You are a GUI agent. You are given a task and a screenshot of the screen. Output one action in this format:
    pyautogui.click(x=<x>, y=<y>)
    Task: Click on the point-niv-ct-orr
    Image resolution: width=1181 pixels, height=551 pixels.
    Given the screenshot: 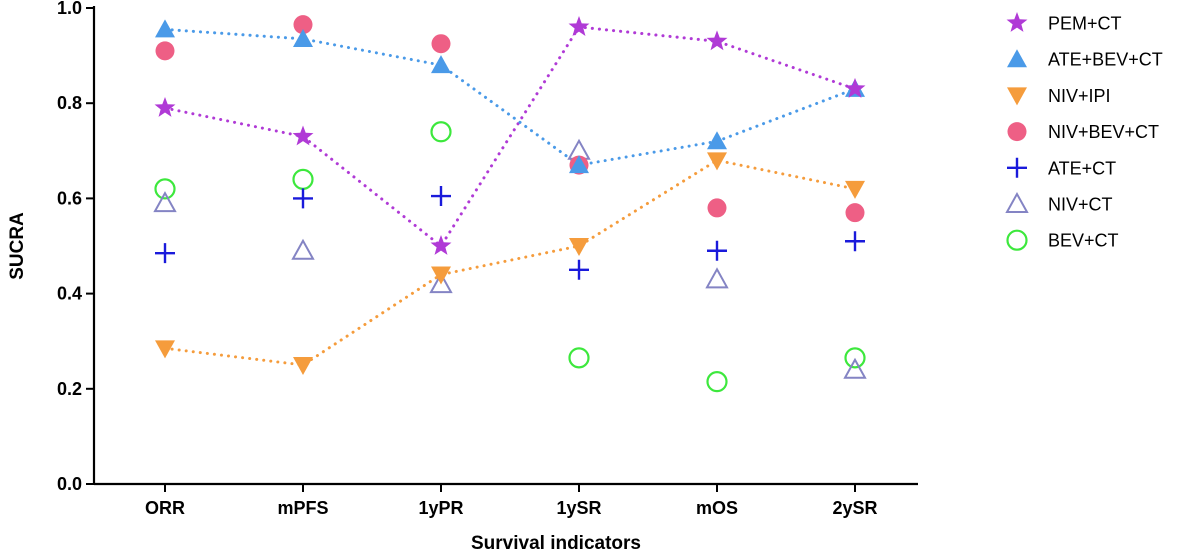 What is the action you would take?
    pyautogui.click(x=165, y=202)
    